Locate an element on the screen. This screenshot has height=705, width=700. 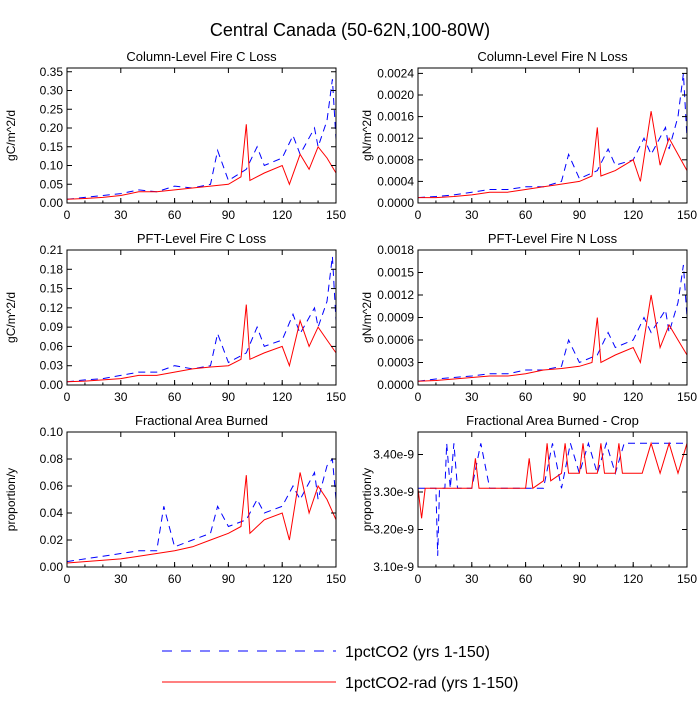
y-tick-label: 0.04 is located at coordinates (52, 513).